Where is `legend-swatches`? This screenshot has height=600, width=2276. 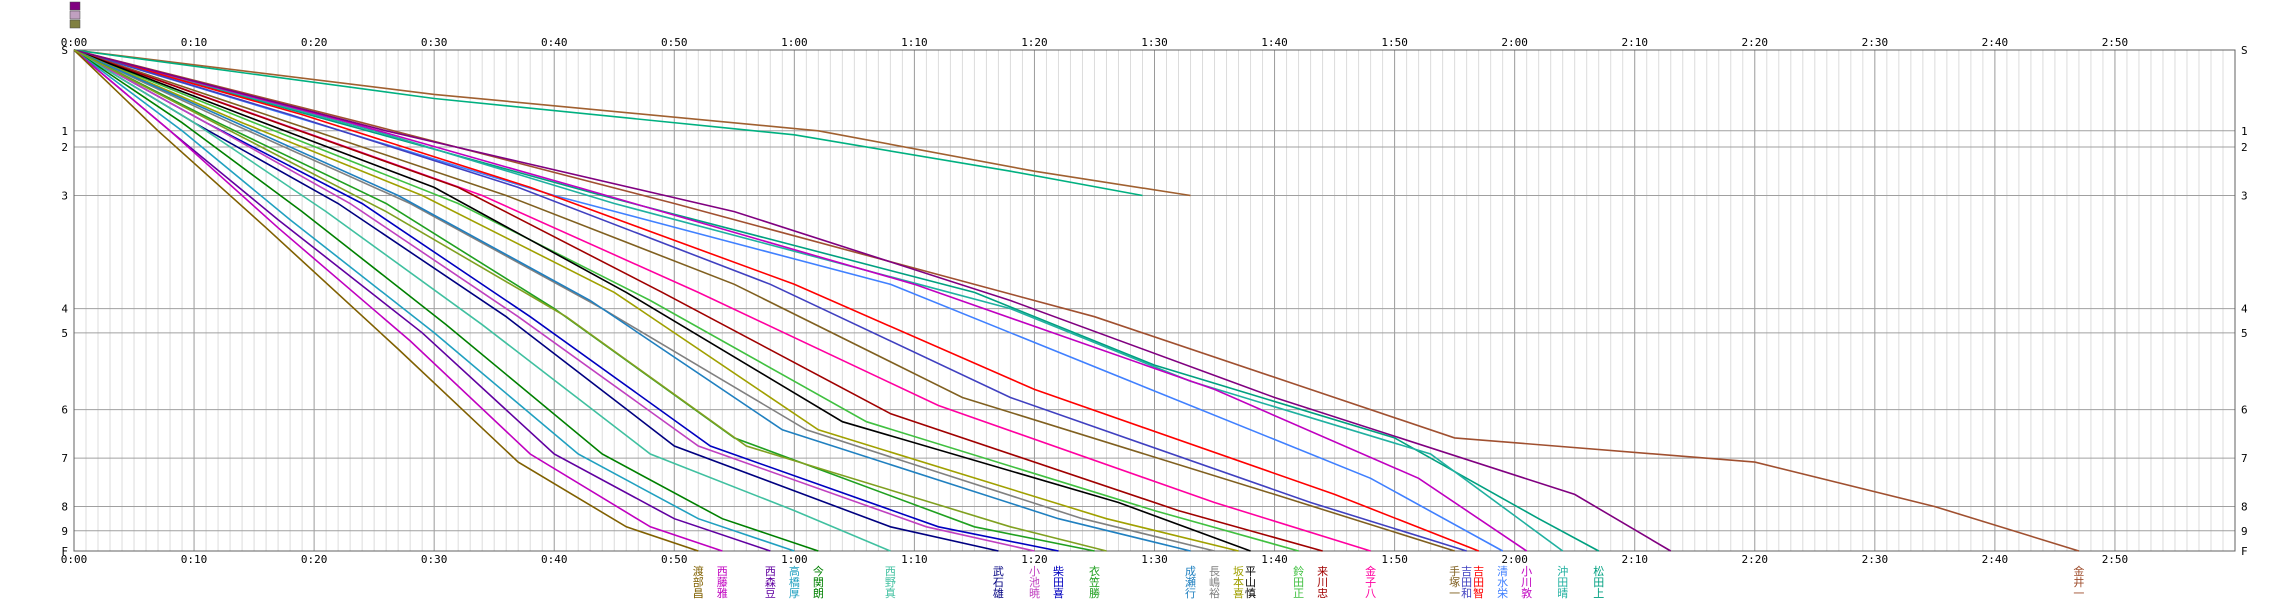 legend-swatches is located at coordinates (75, 15).